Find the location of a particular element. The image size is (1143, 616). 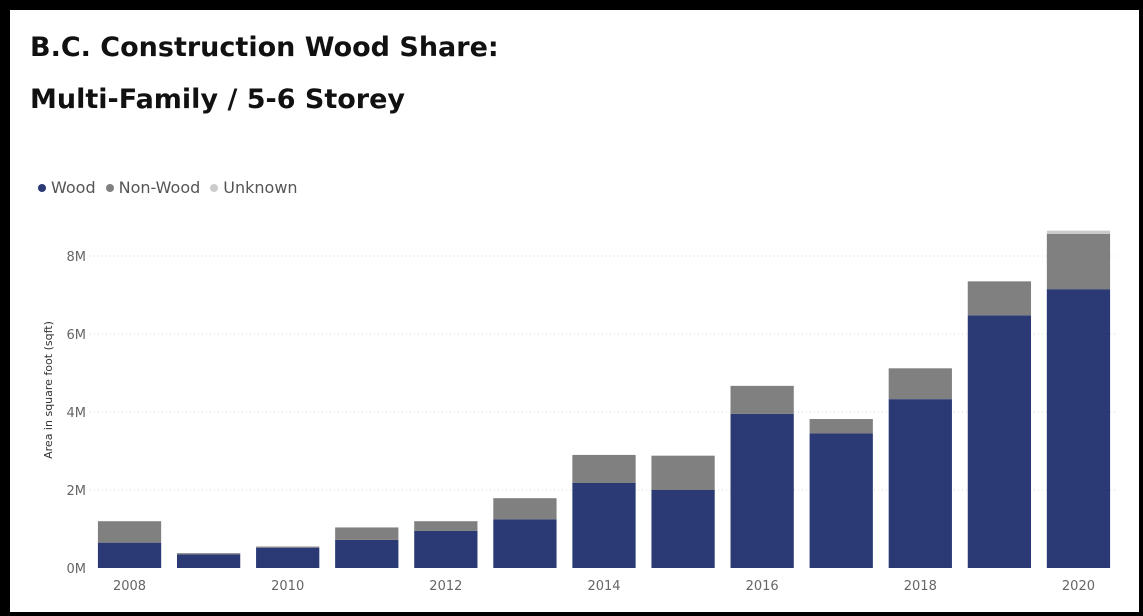

legend-item-wood: Wood is located at coordinates (67, 187).